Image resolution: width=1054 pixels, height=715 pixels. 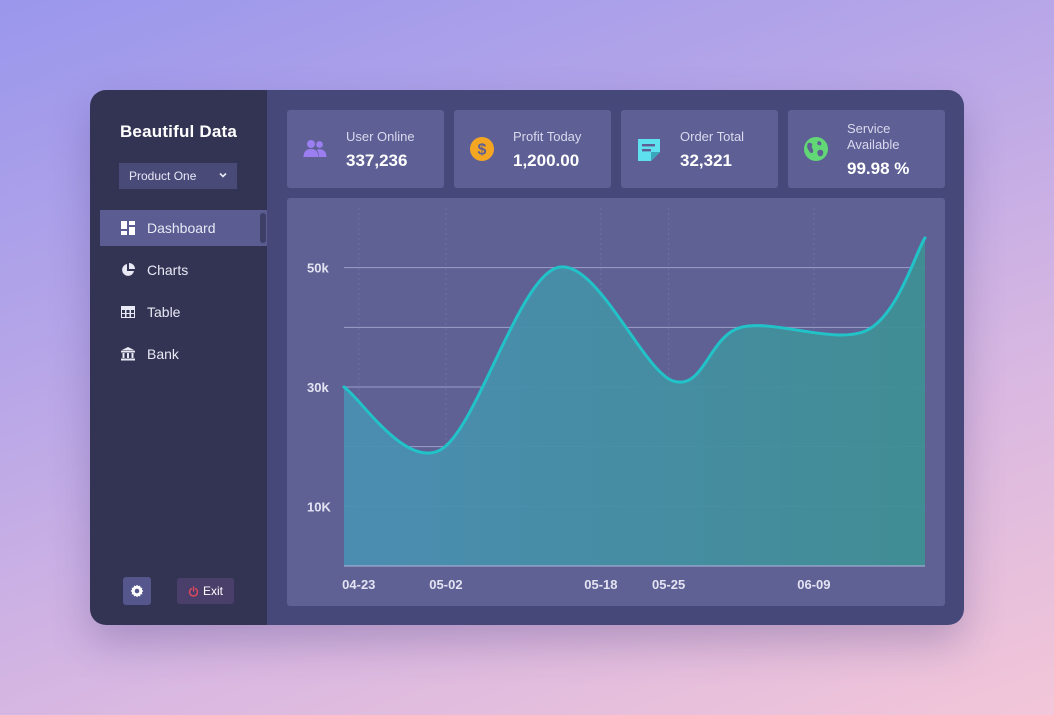 I want to click on sidebar-item-charts: Charts, so click(x=183, y=270).